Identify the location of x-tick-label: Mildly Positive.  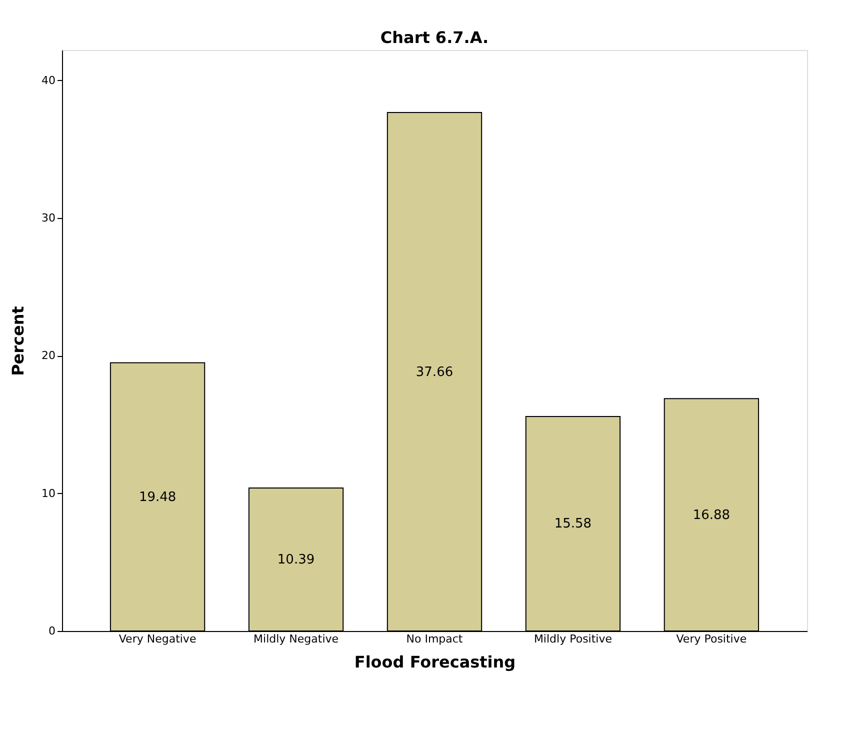
(573, 639).